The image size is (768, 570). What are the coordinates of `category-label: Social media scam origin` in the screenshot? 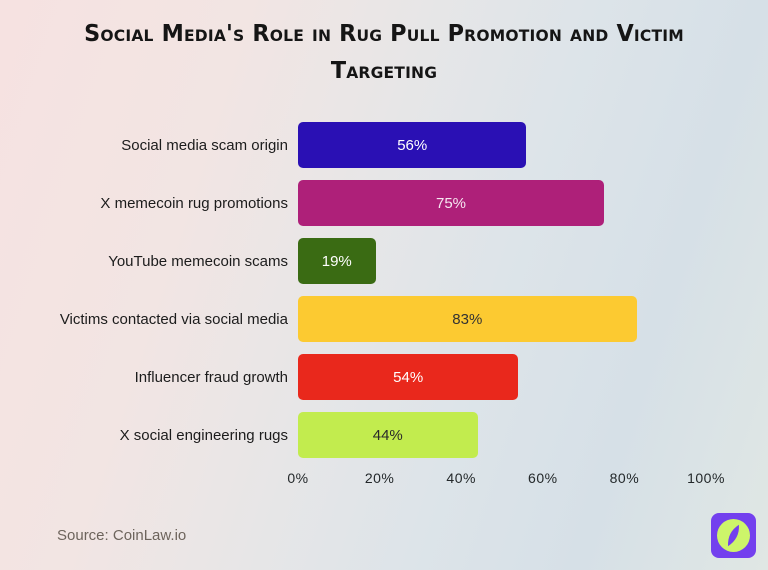 It's located at (204, 145).